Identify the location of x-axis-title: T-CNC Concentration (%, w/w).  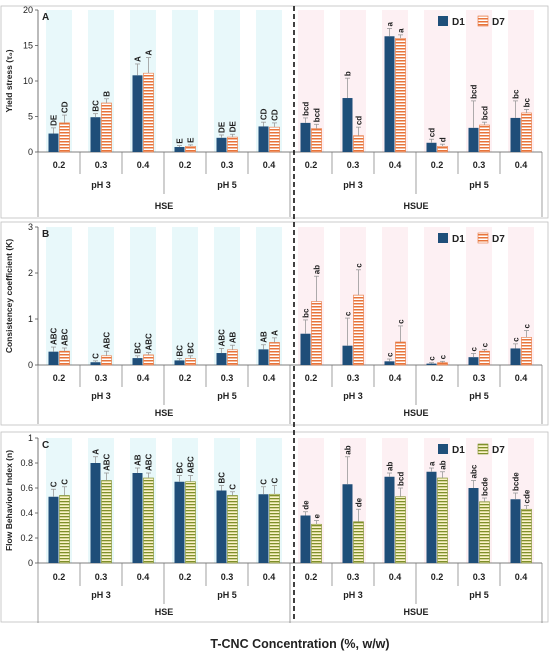
(299, 644).